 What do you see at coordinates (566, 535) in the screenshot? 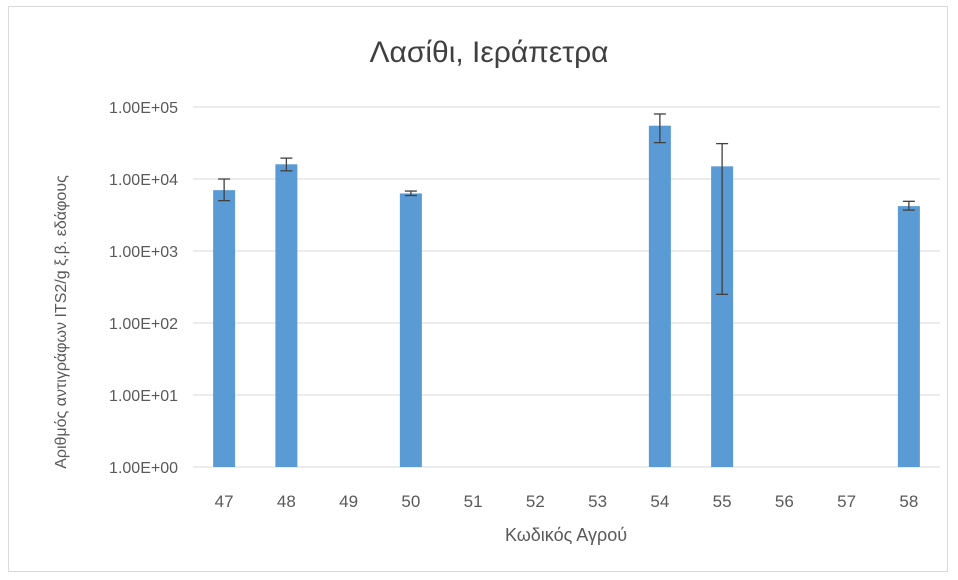
I see `x-axis-title: Κωδικός Αγρού` at bounding box center [566, 535].